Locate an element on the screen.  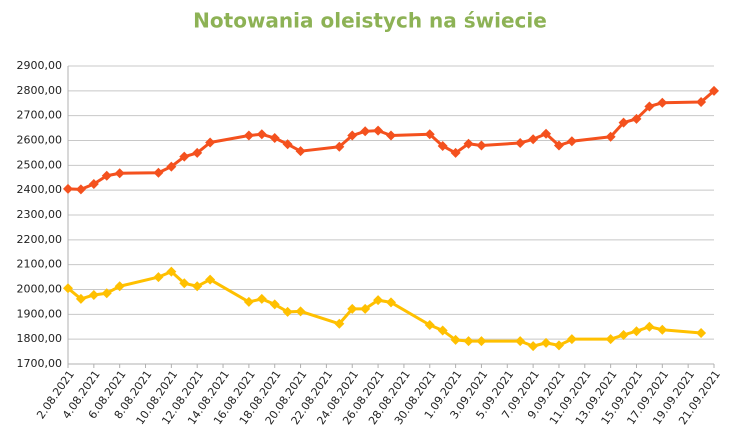
y-tick-label: 2300,00 is located at coordinates (40, 214).